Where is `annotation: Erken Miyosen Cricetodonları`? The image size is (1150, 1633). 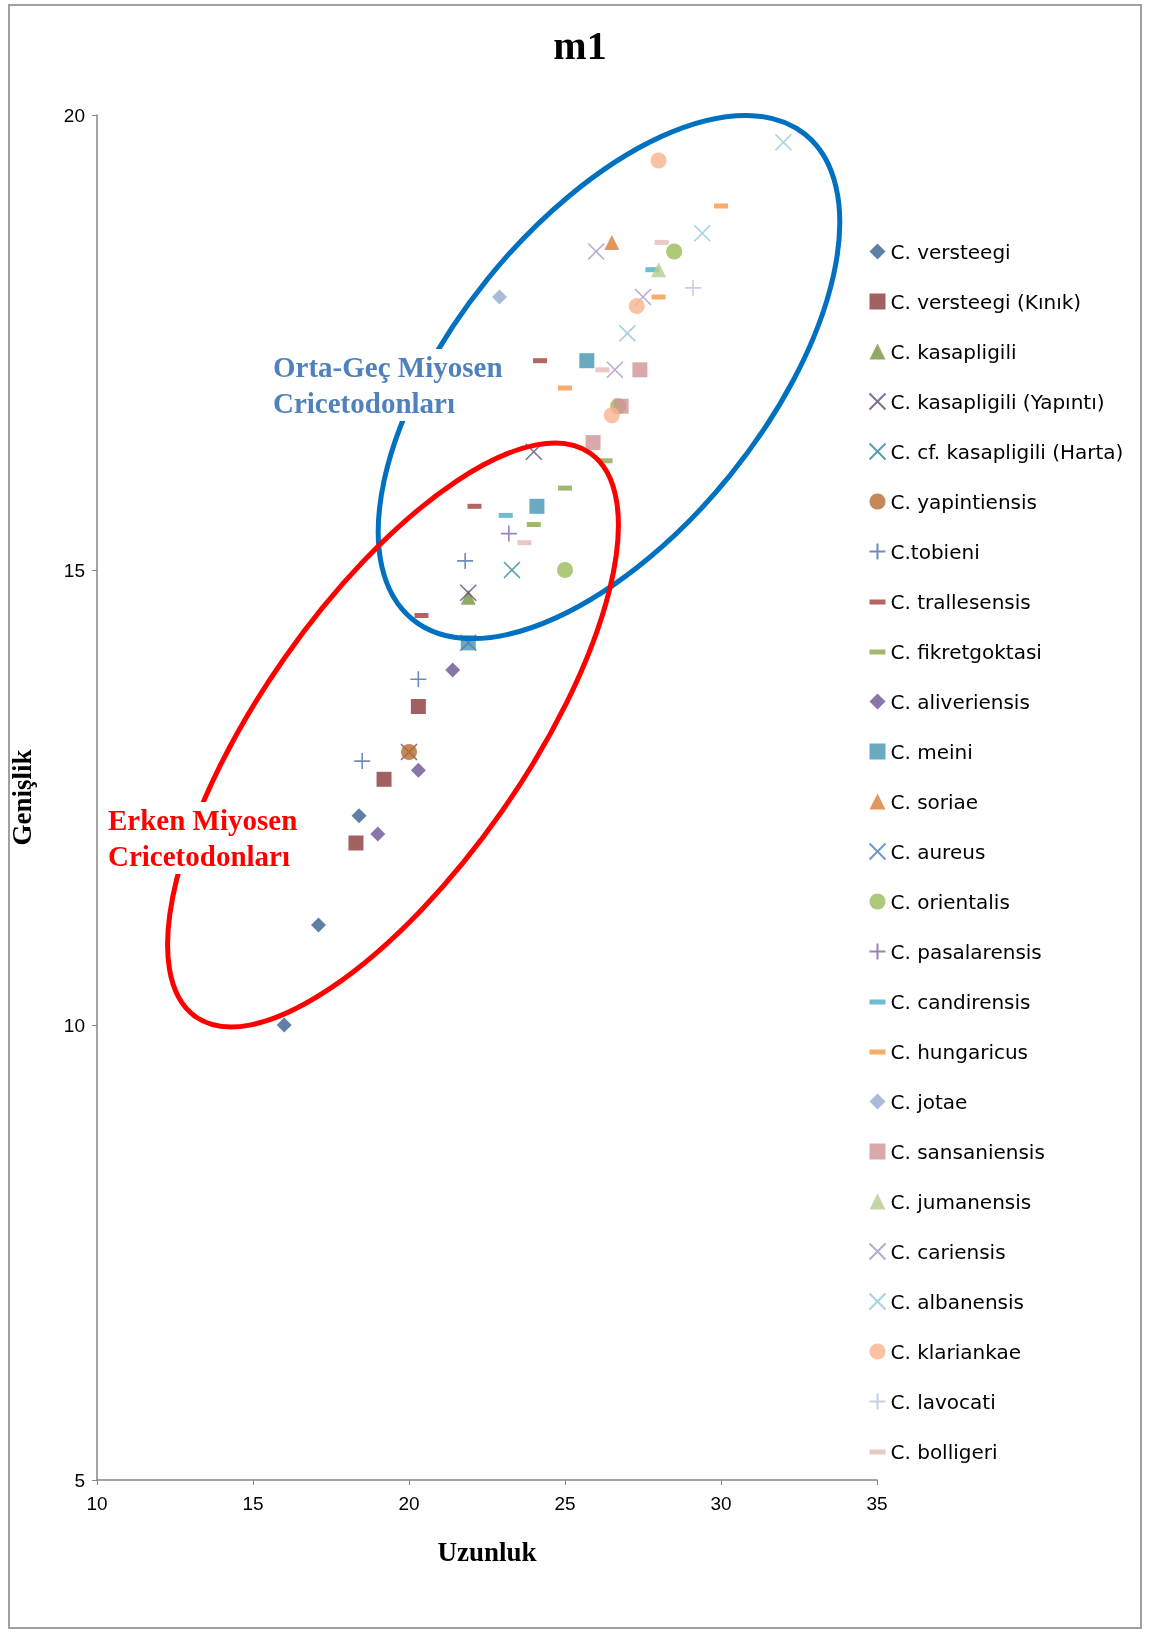
annotation: Erken Miyosen Cricetodonları is located at coordinates (203, 838).